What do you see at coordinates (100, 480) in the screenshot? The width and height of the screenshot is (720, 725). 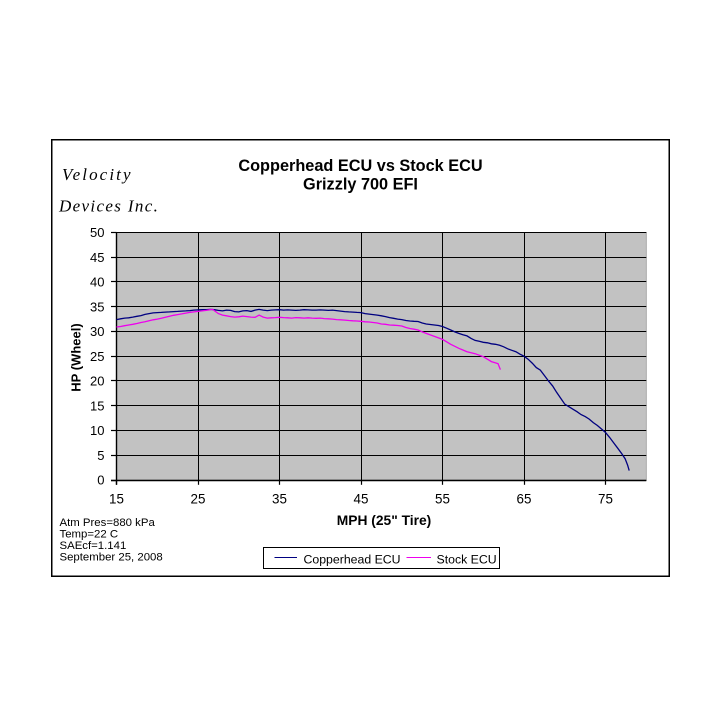 I see `svg-text: 0` at bounding box center [100, 480].